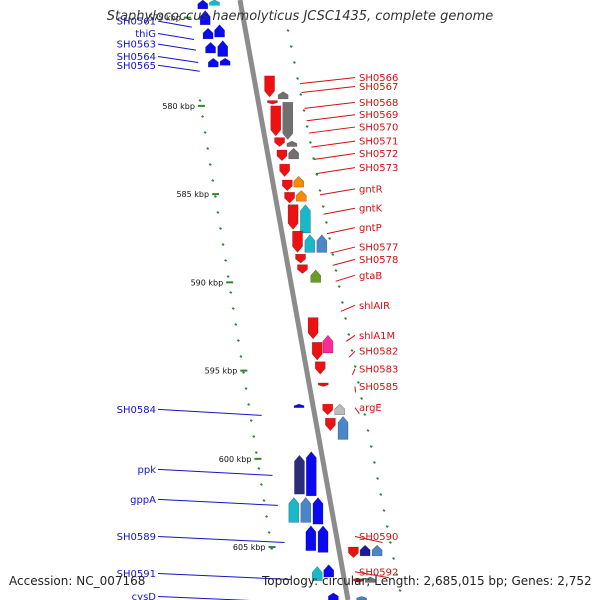 The image size is (600, 600). I want to click on gene-label: SH0569, so click(378, 115).